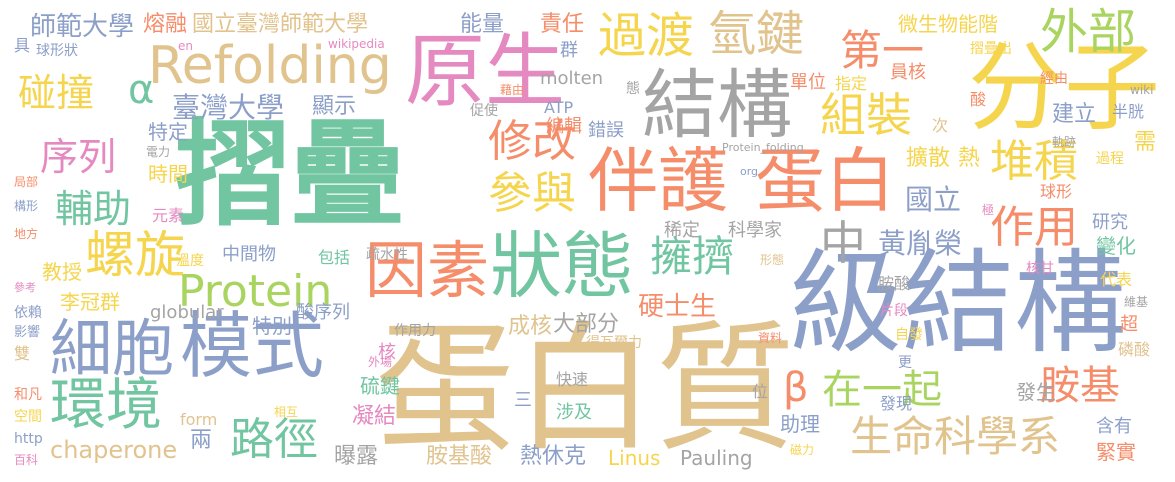  Describe the element at coordinates (1114, 426) in the screenshot. I see `word-contain: 含有` at that location.